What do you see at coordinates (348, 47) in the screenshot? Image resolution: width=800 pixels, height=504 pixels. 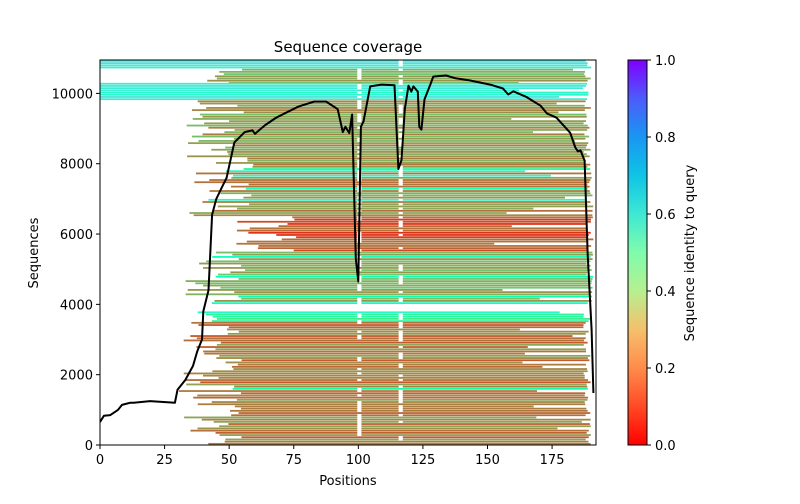 I see `chart-title: Sequence coverage` at bounding box center [348, 47].